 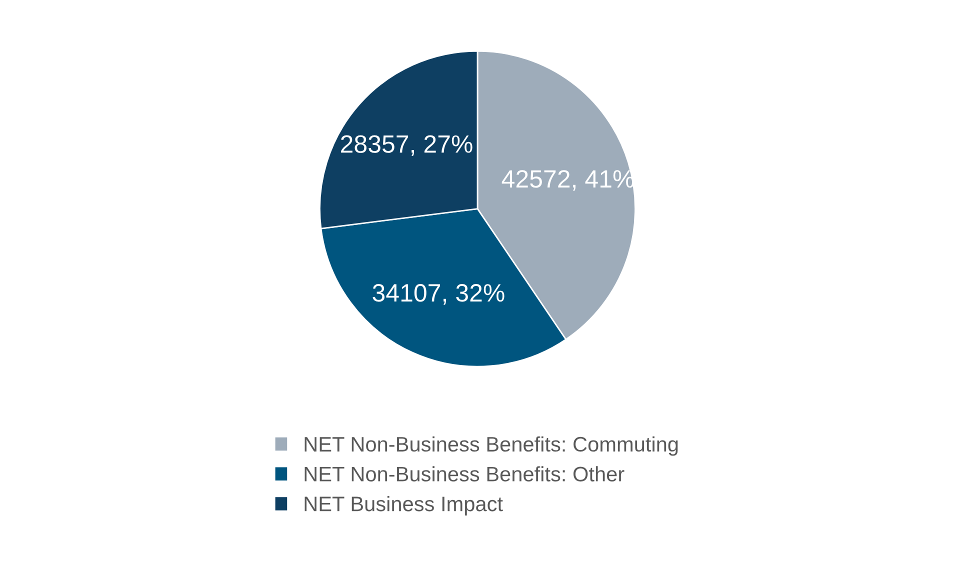 What do you see at coordinates (406, 145) in the screenshot?
I see `data-label: 28357, 27%` at bounding box center [406, 145].